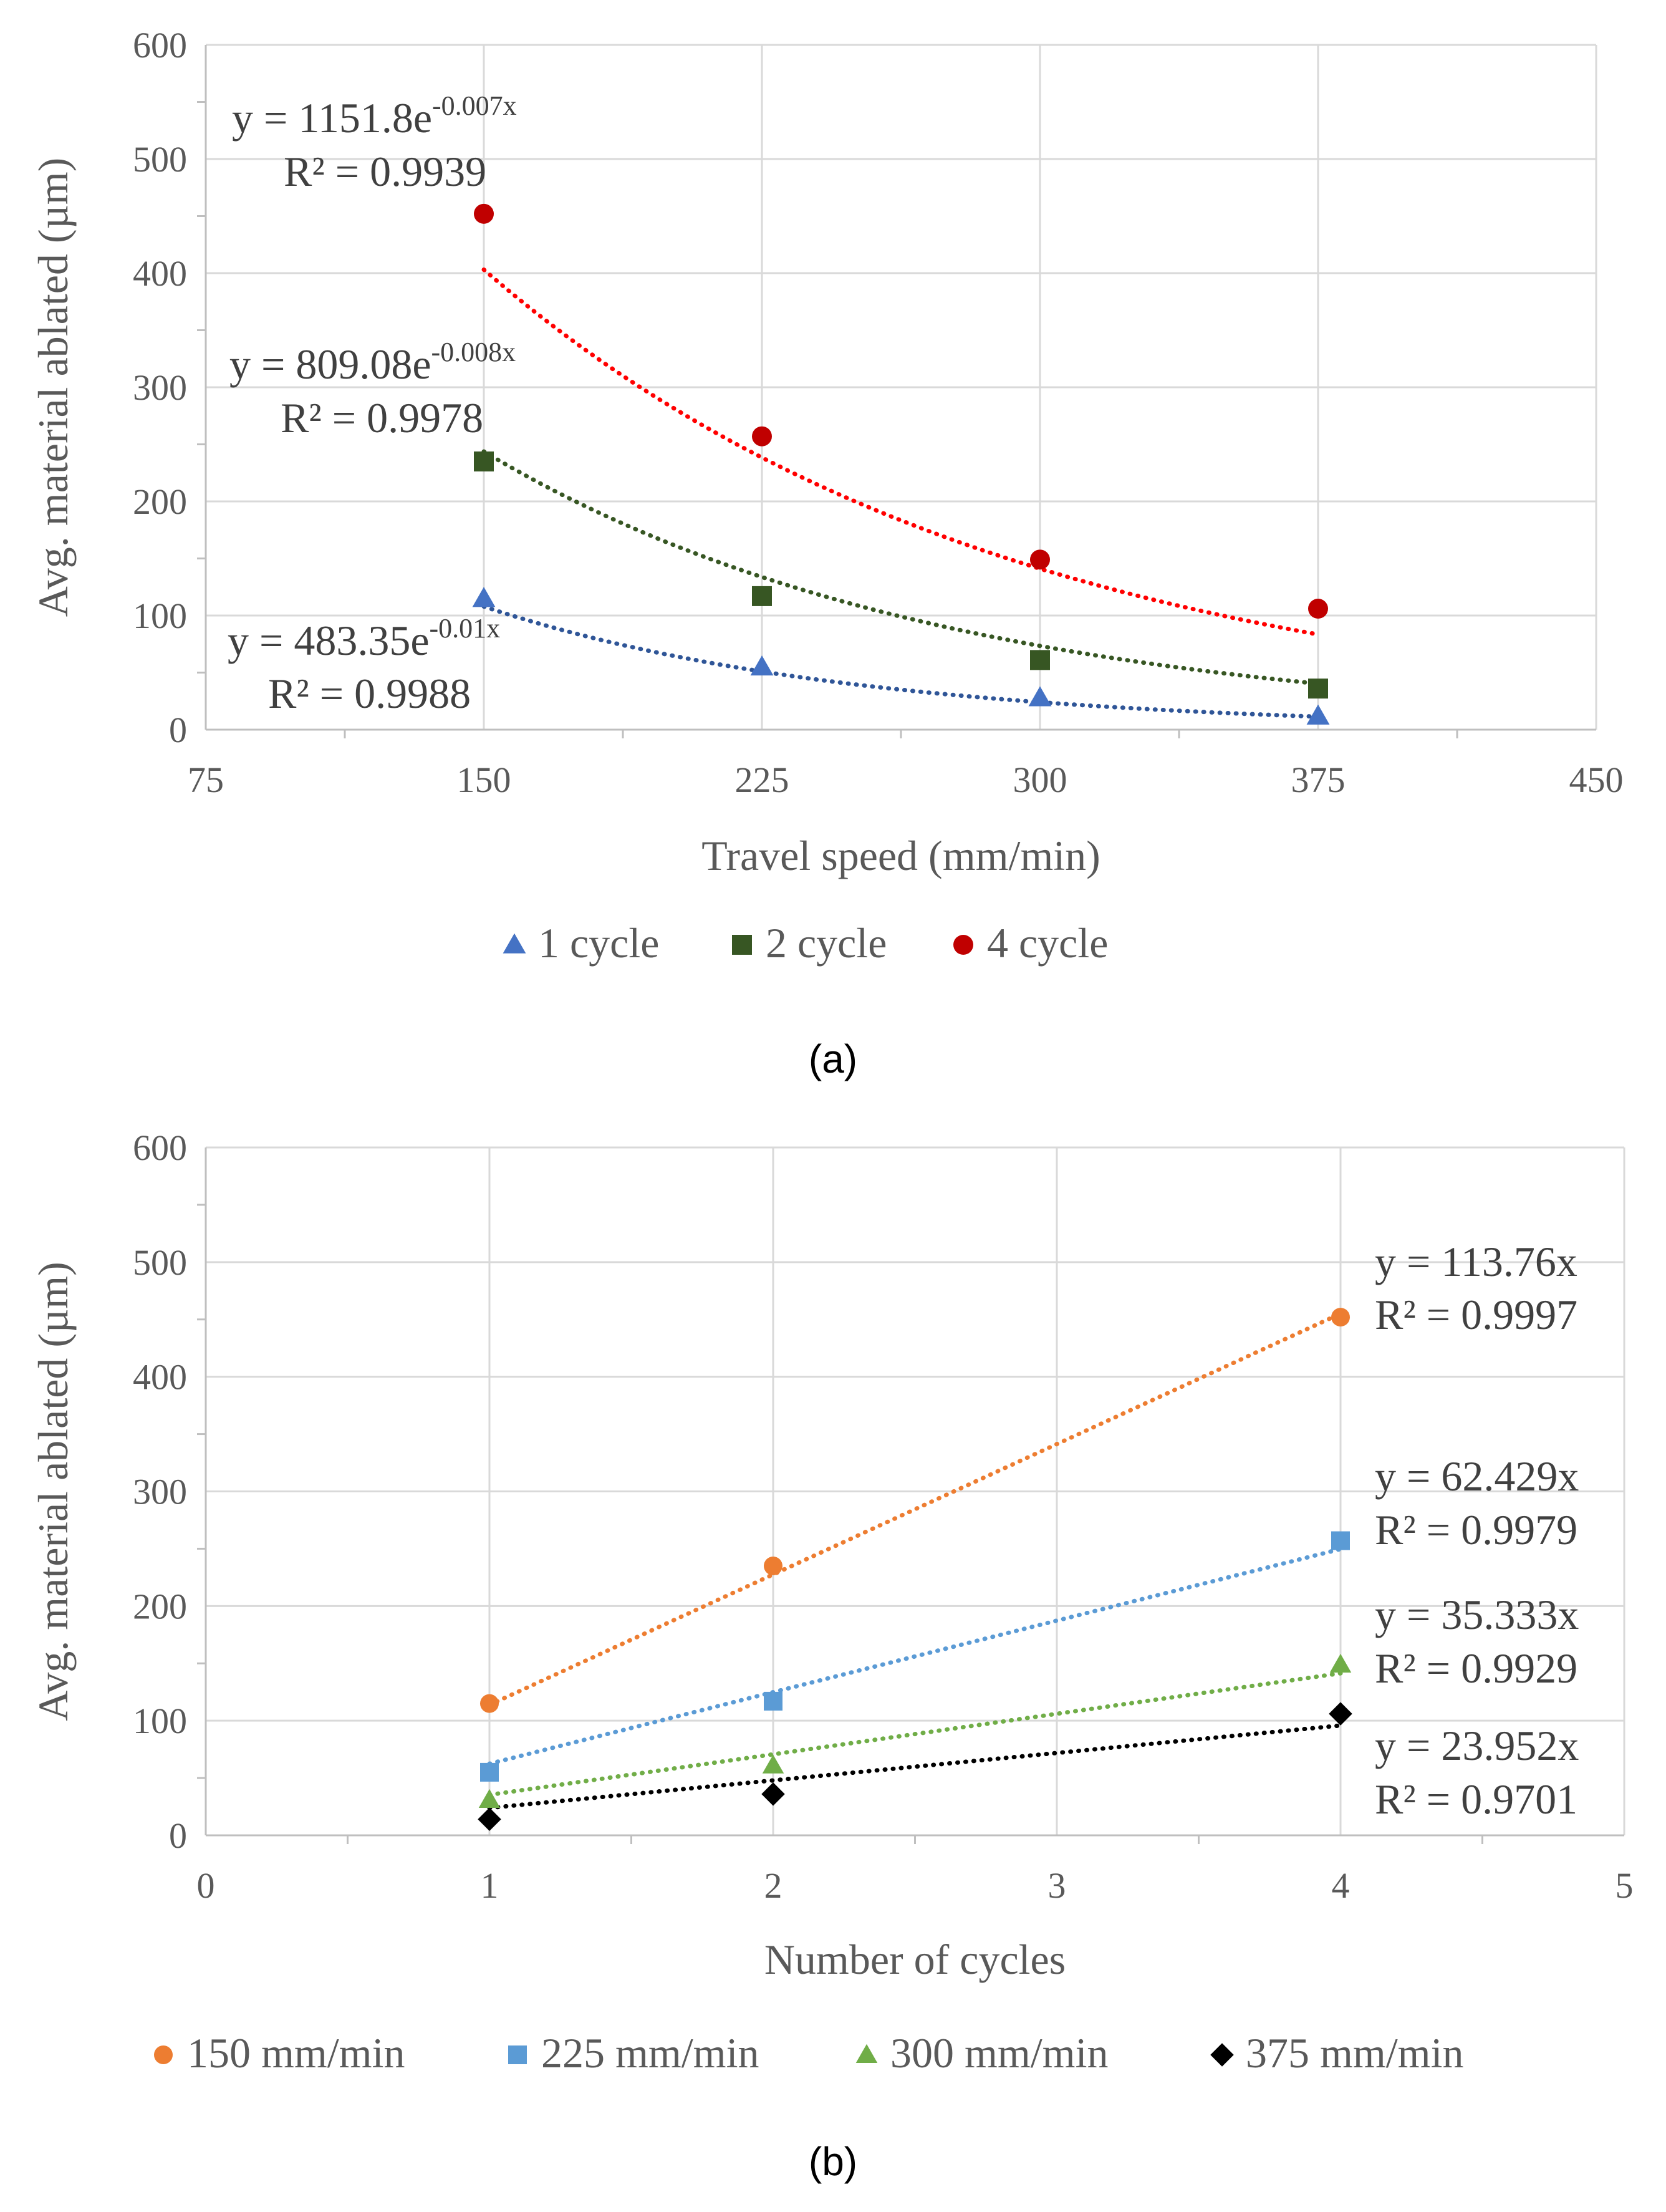 The width and height of the screenshot is (1666, 2212). What do you see at coordinates (1624, 1885) in the screenshot?
I see `x-tick-label: 5` at bounding box center [1624, 1885].